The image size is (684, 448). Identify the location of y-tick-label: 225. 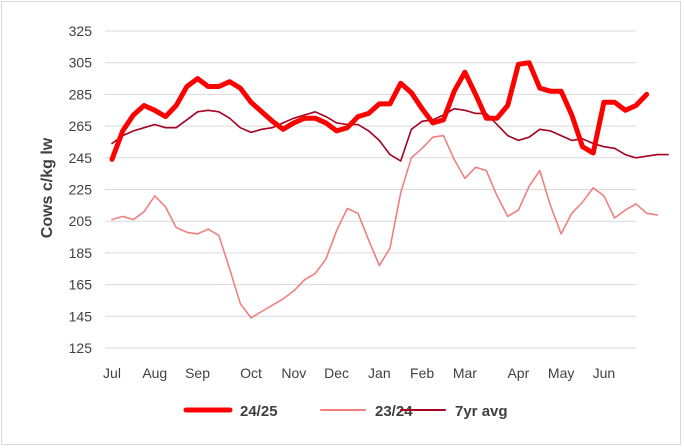
(81, 190).